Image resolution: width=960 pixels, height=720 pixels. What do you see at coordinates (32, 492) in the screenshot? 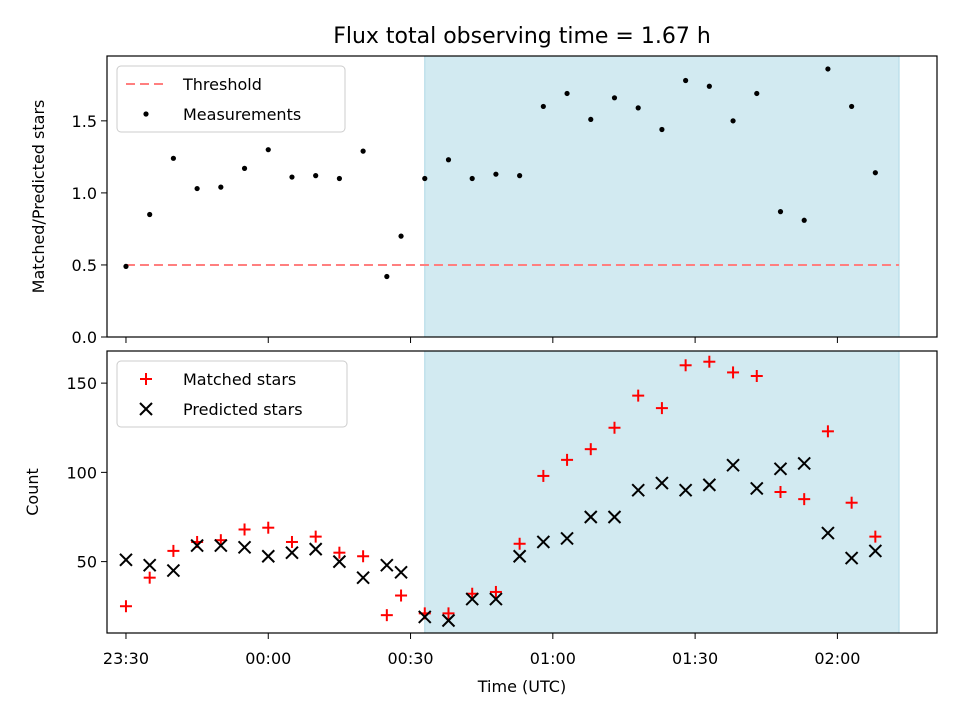
I see `y-axis-label: Count` at bounding box center [32, 492].